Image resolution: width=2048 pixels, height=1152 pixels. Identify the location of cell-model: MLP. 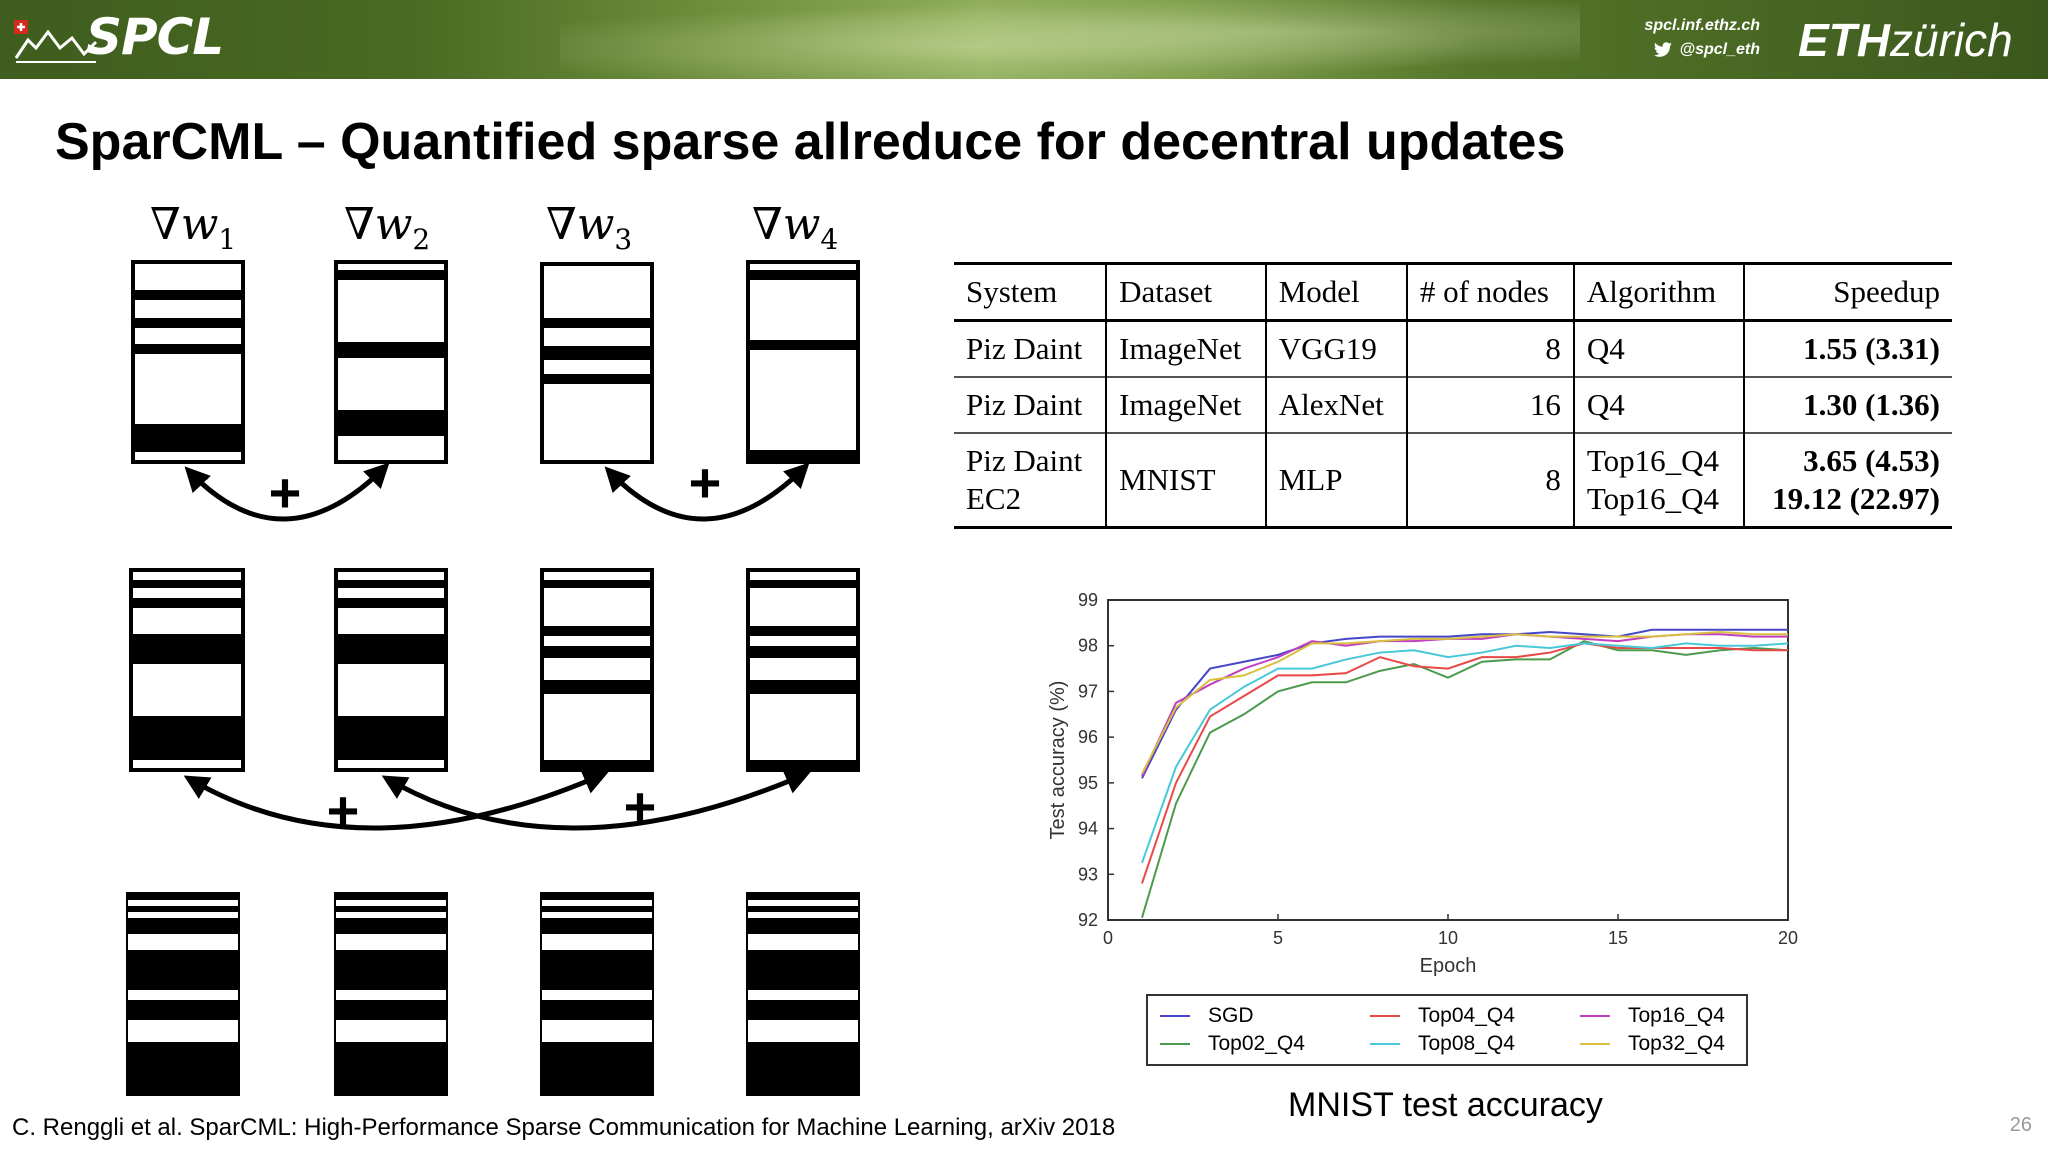
(1336, 480).